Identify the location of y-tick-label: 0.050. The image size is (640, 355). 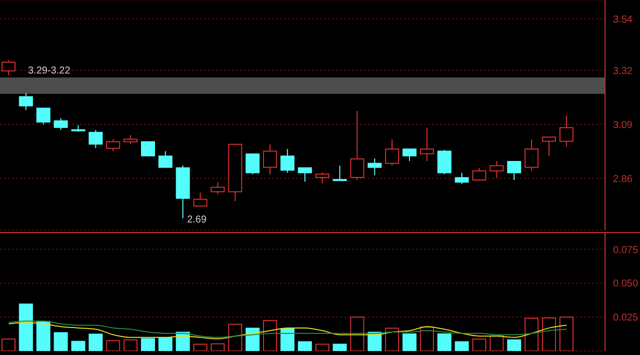
(625, 284).